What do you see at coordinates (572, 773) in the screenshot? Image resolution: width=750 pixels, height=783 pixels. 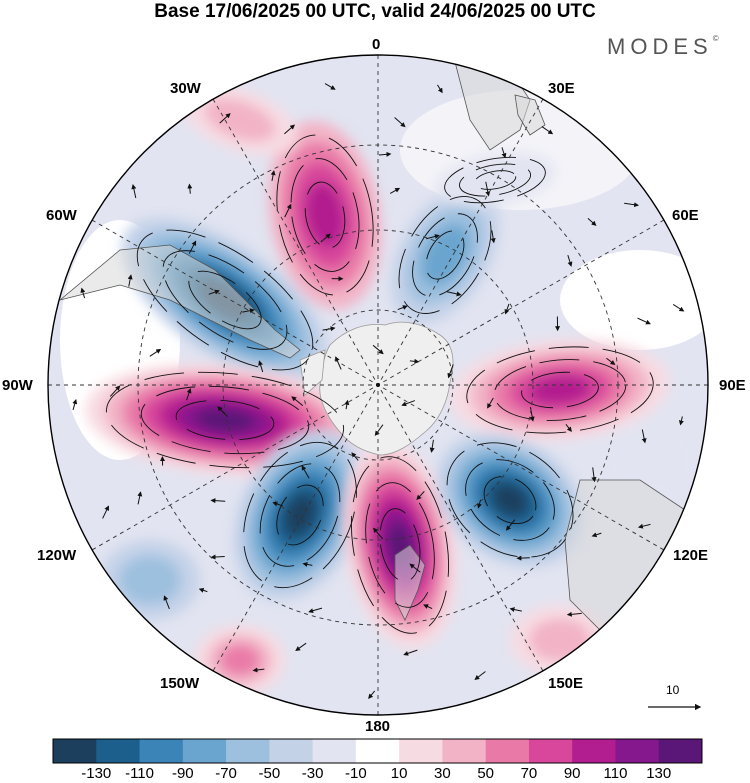 I see `colorbar-tick-label: 90` at bounding box center [572, 773].